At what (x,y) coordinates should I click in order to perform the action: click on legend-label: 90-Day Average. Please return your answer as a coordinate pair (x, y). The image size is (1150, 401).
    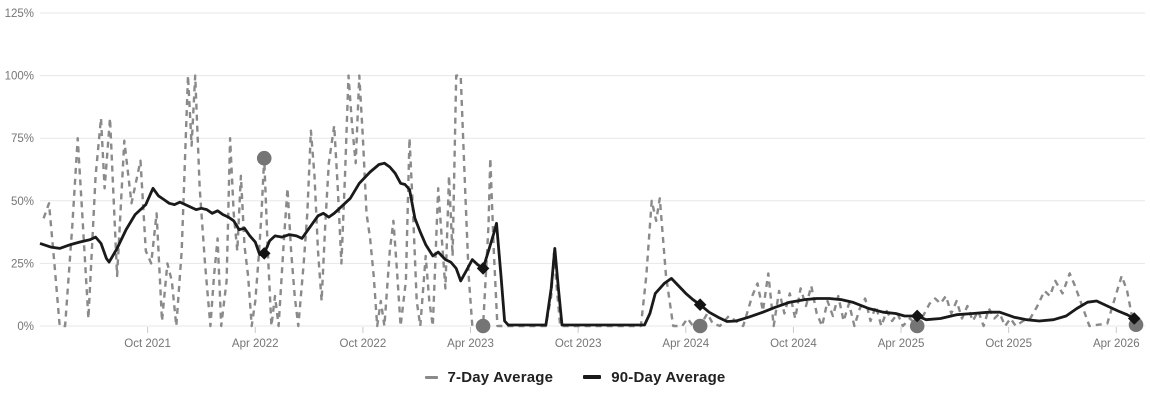
    Looking at the image, I should click on (668, 377).